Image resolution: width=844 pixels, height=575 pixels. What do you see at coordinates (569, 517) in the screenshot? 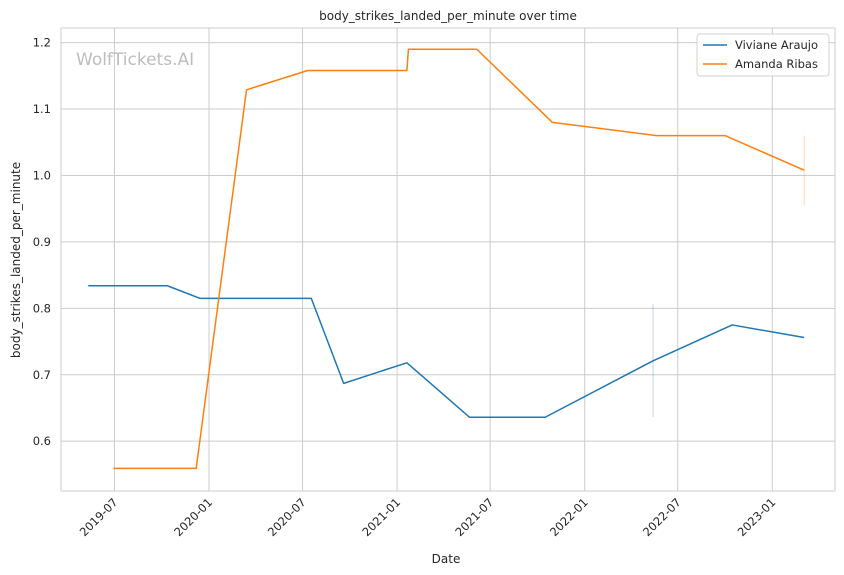
I see `x-tick-label: 2022-01` at bounding box center [569, 517].